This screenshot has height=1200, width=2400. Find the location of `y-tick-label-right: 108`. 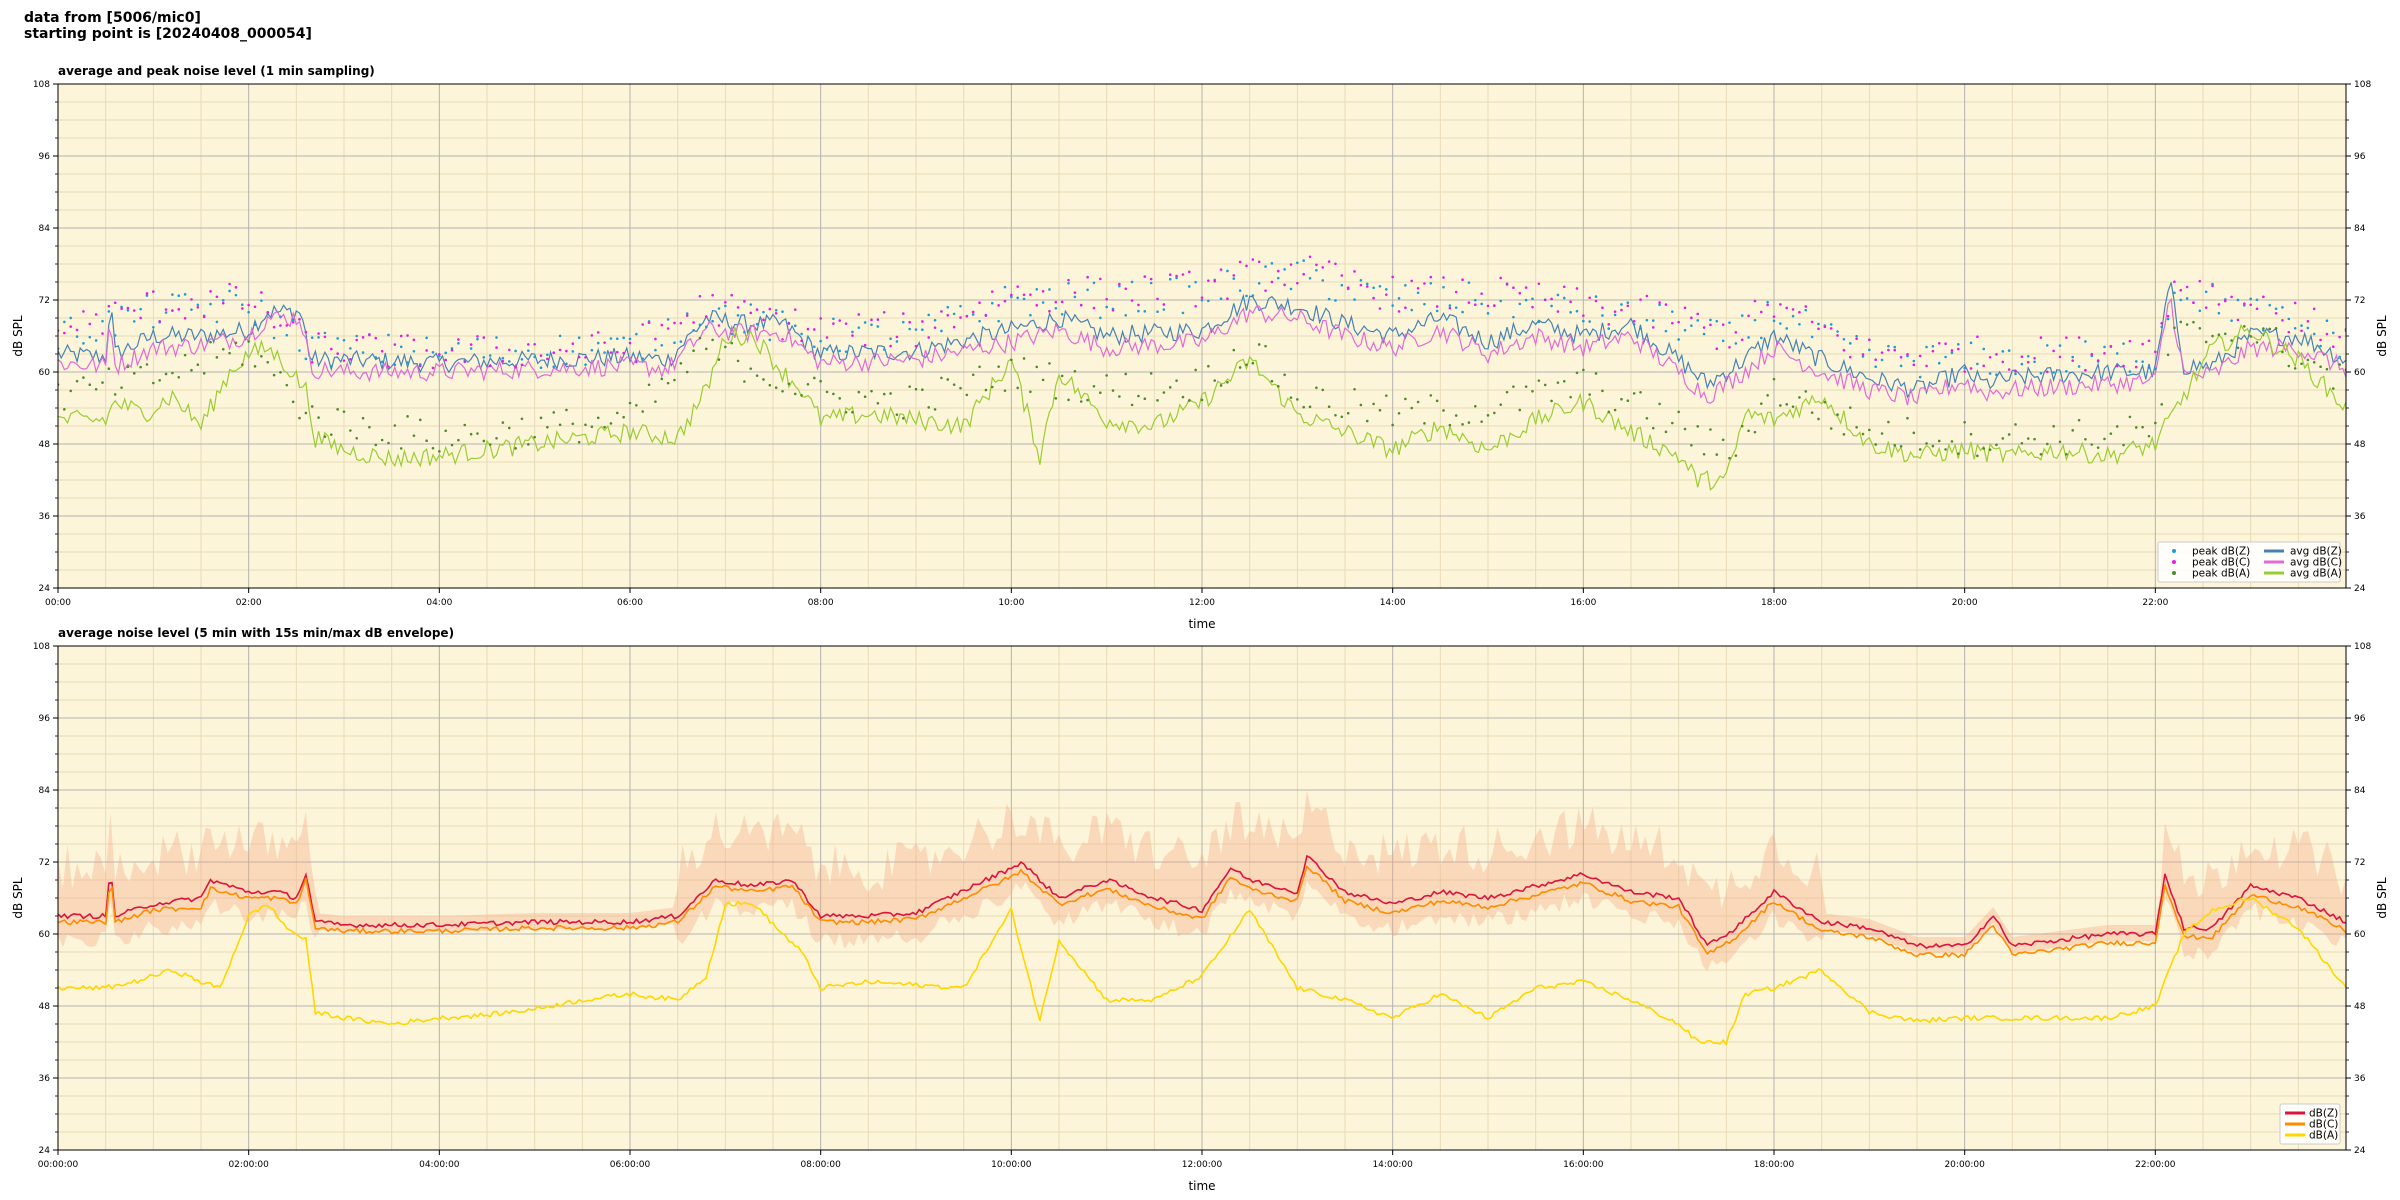

y-tick-label-right: 108 is located at coordinates (2362, 647).